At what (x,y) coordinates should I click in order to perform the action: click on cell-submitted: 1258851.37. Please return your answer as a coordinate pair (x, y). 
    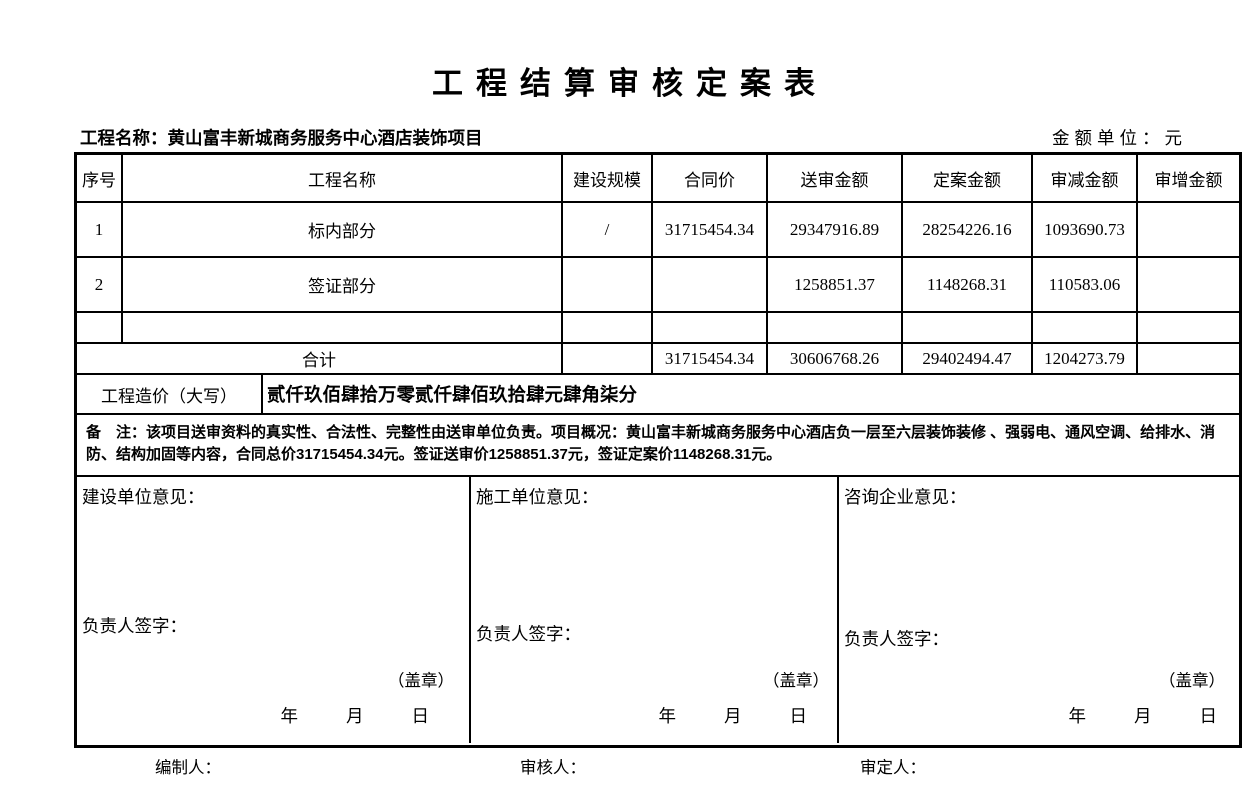
    Looking at the image, I should click on (834, 284).